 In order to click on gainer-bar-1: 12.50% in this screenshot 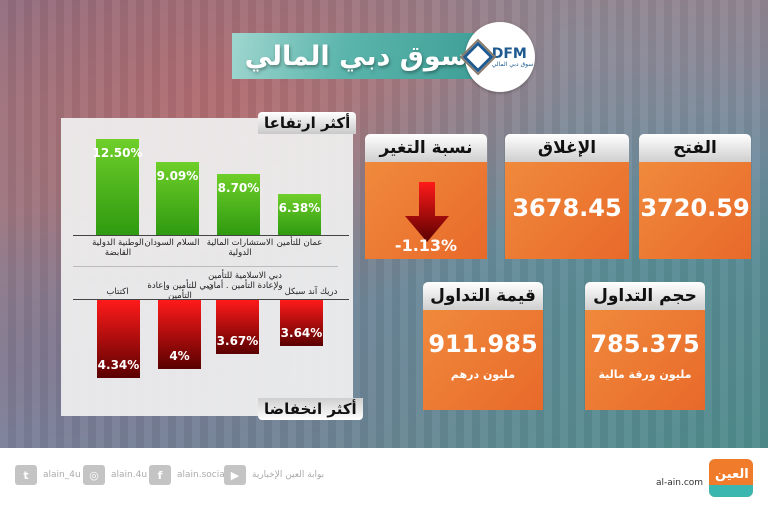, I will do `click(118, 187)`.